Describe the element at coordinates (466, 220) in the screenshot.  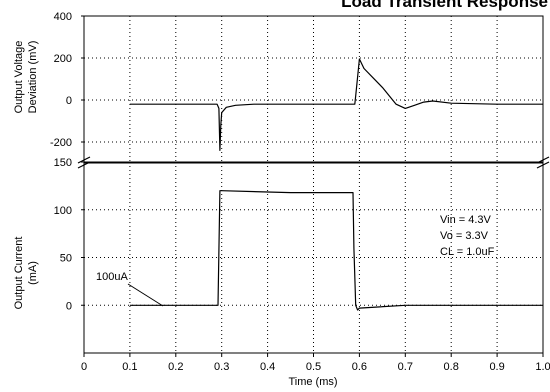
I see `annotation-vin: Vin = 4.3V` at that location.